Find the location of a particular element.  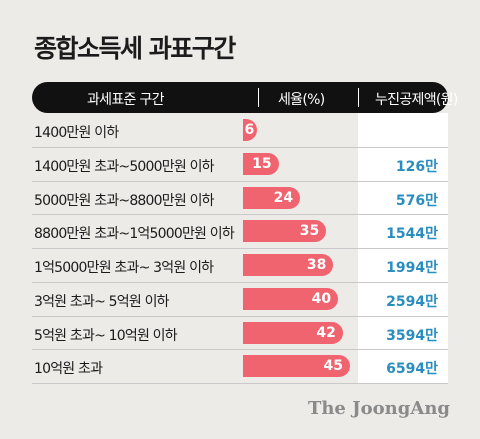

rate-value-label: 35 is located at coordinates (309, 231).